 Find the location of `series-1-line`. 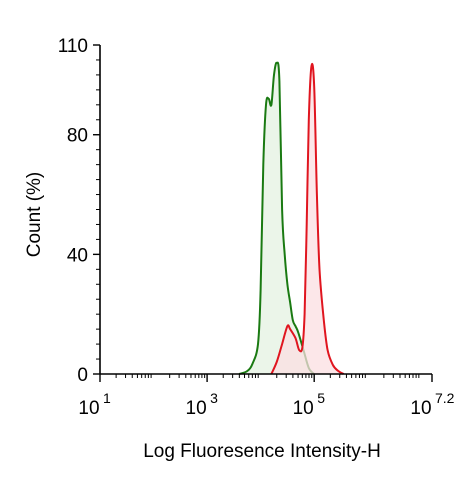

series-1-line is located at coordinates (276, 218).